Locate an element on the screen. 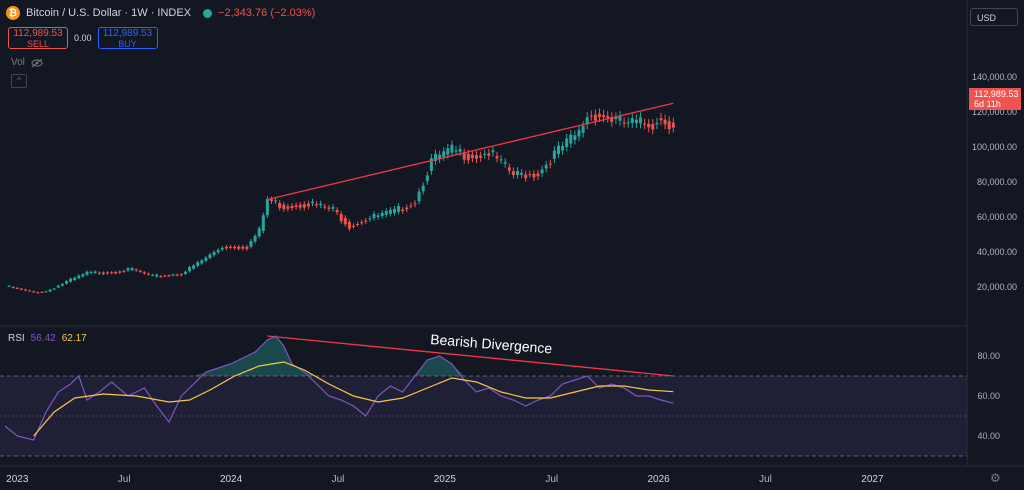  gear-icon: ⚙ is located at coordinates (995, 478).